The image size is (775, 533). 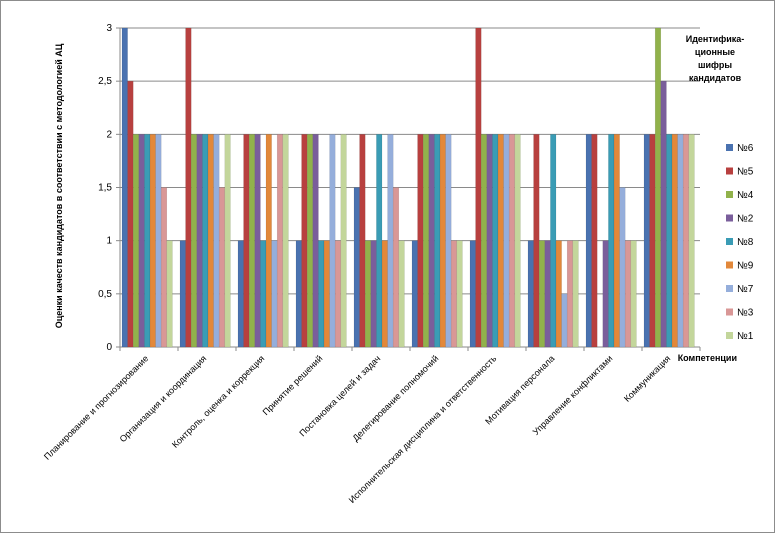 I want to click on legend-label: №1, so click(x=745, y=336).